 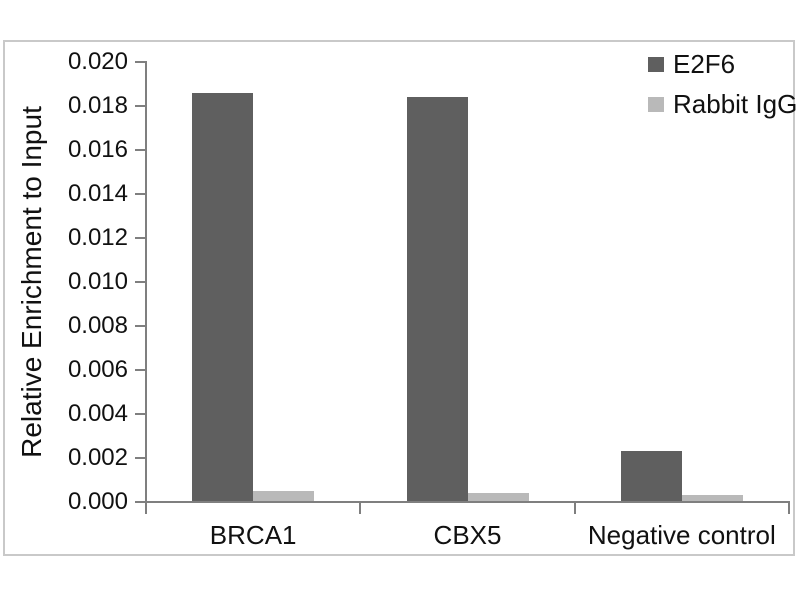 I want to click on y-tick-label: 0.020, so click(x=97, y=61).